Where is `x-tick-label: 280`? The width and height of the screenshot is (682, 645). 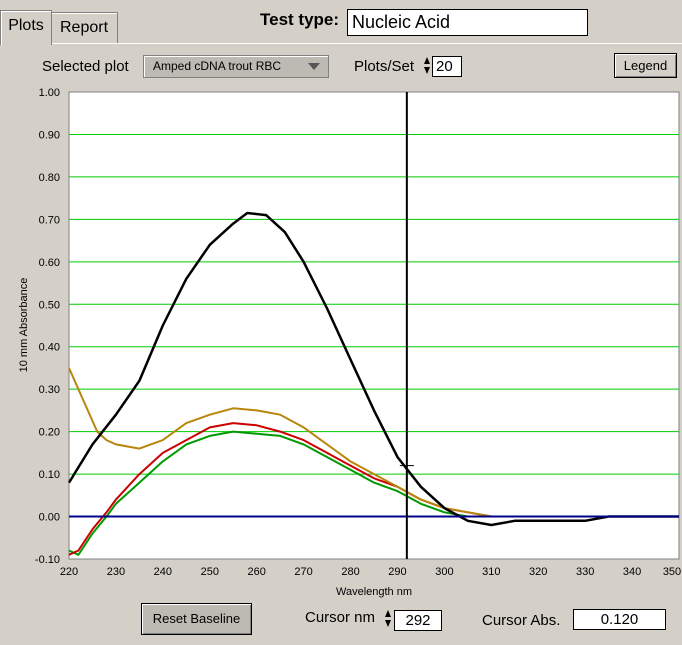
x-tick-label: 280 is located at coordinates (350, 572).